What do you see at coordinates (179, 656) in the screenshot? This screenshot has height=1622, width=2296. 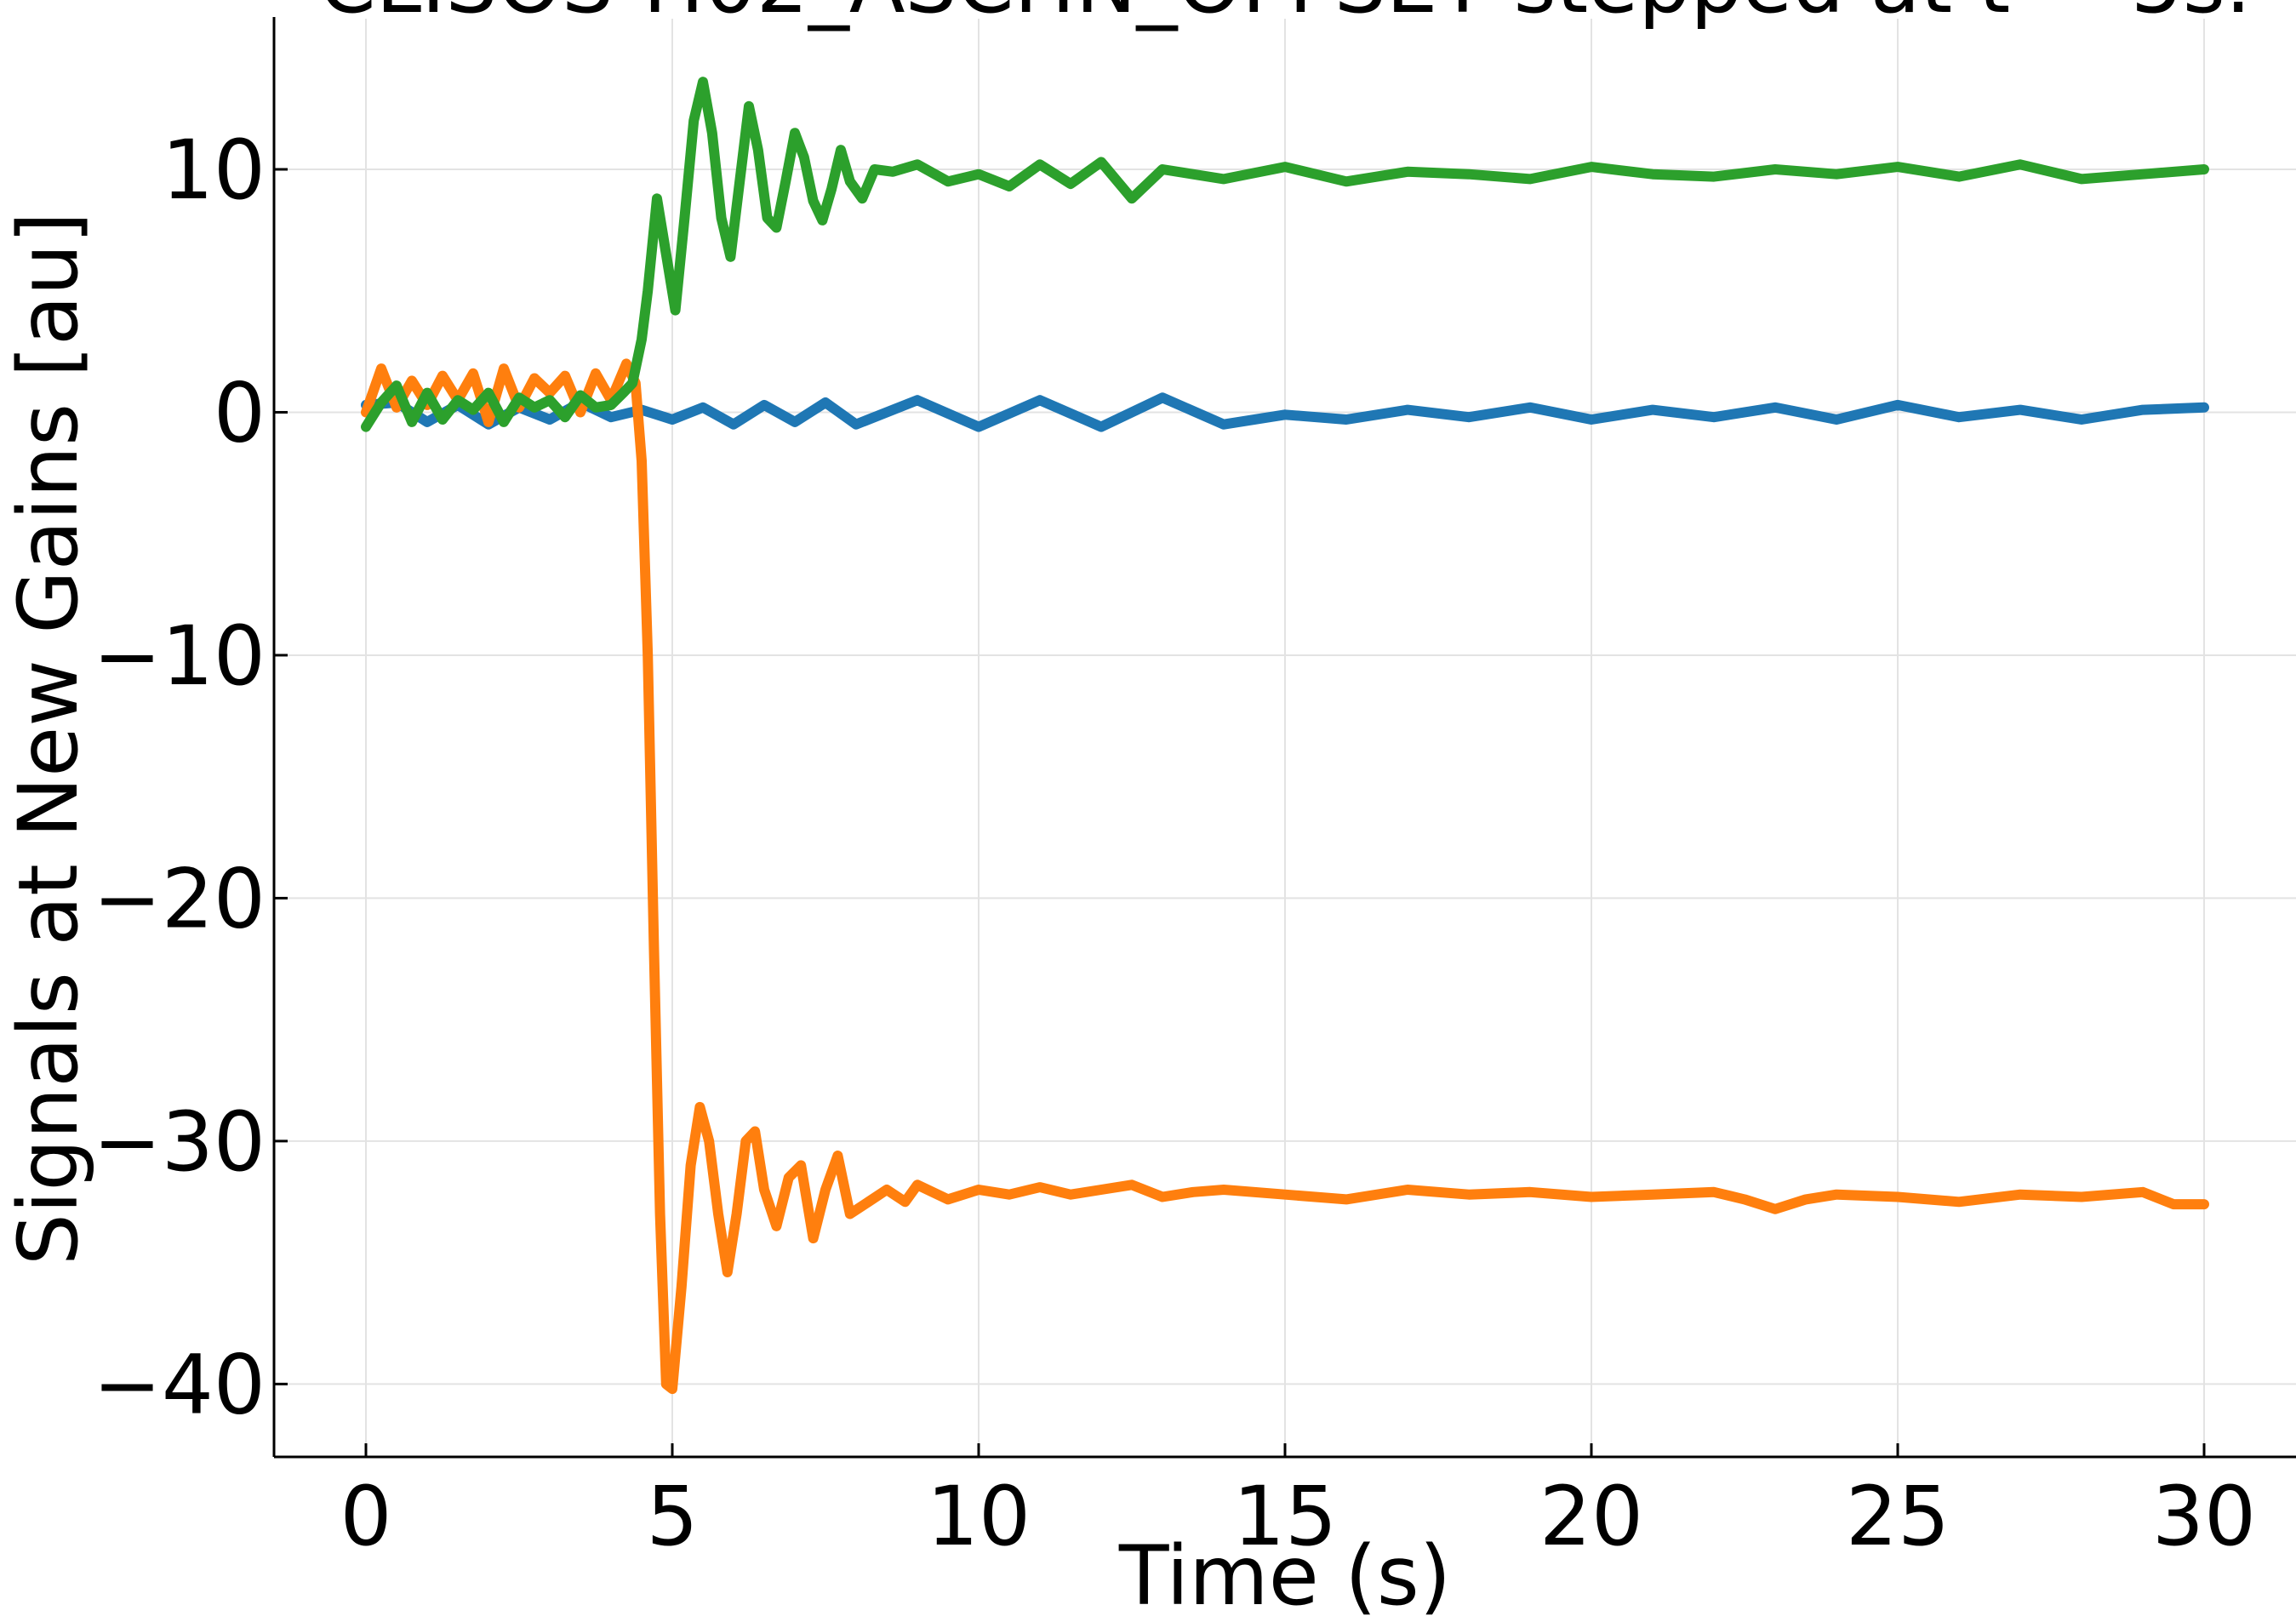 I see `y-tick-label: −10` at bounding box center [179, 656].